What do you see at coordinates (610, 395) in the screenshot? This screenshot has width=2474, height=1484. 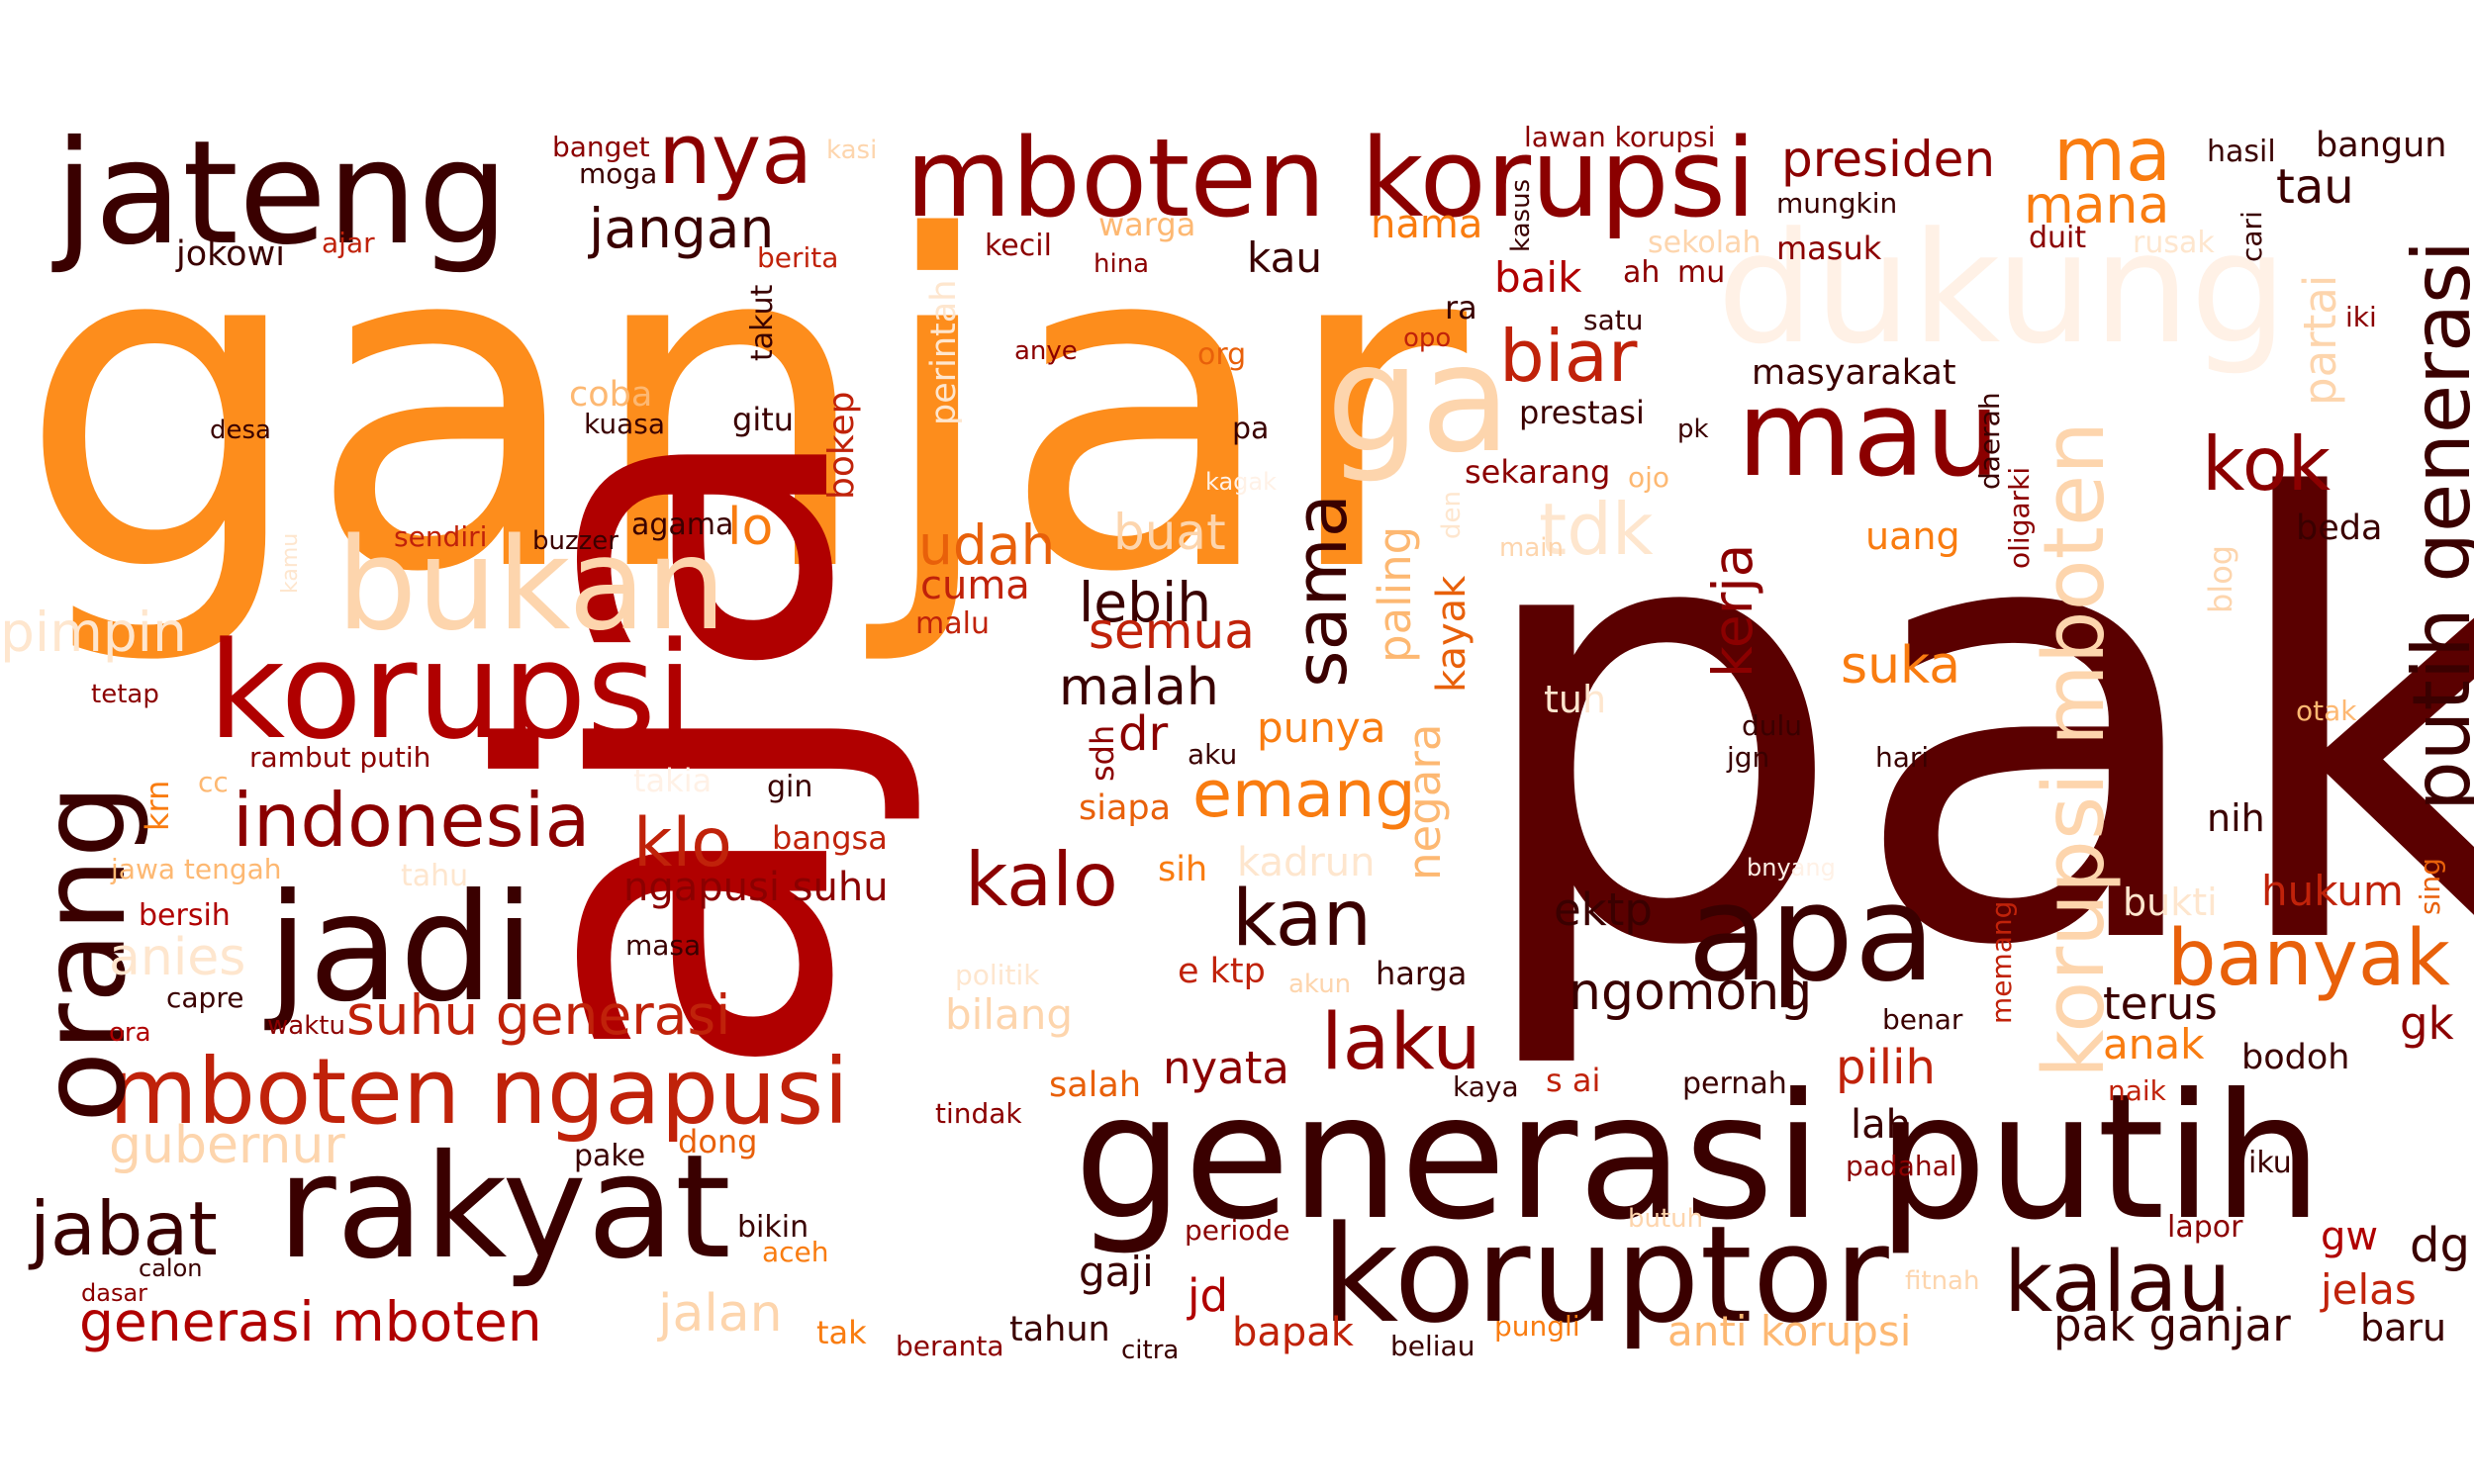 I see `word-coba: coba` at bounding box center [610, 395].